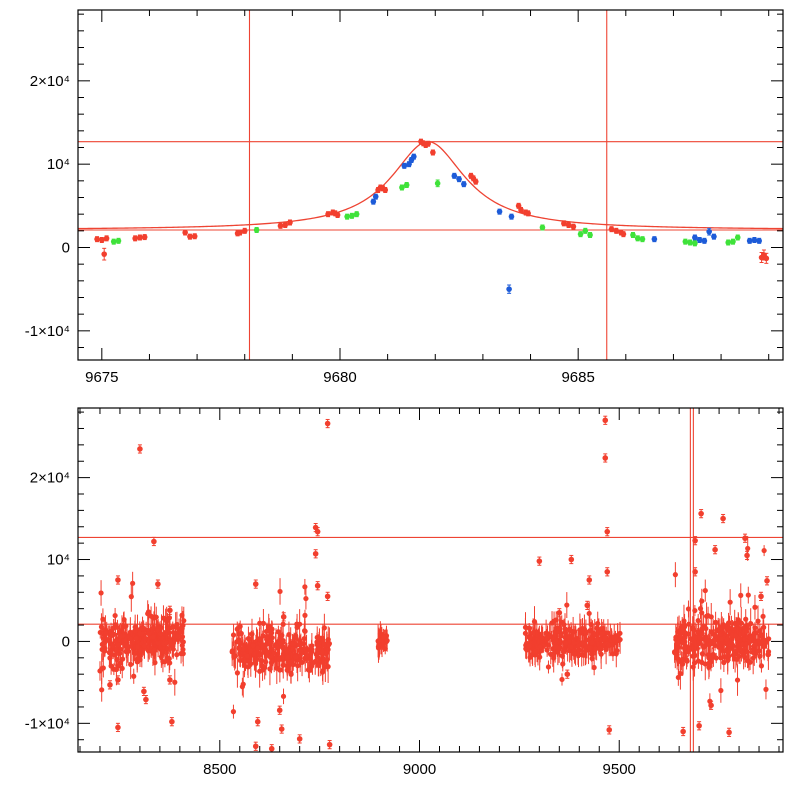 Image resolution: width=800 pixels, height=800 pixels. I want to click on x-tick-label: 9500, so click(619, 769).